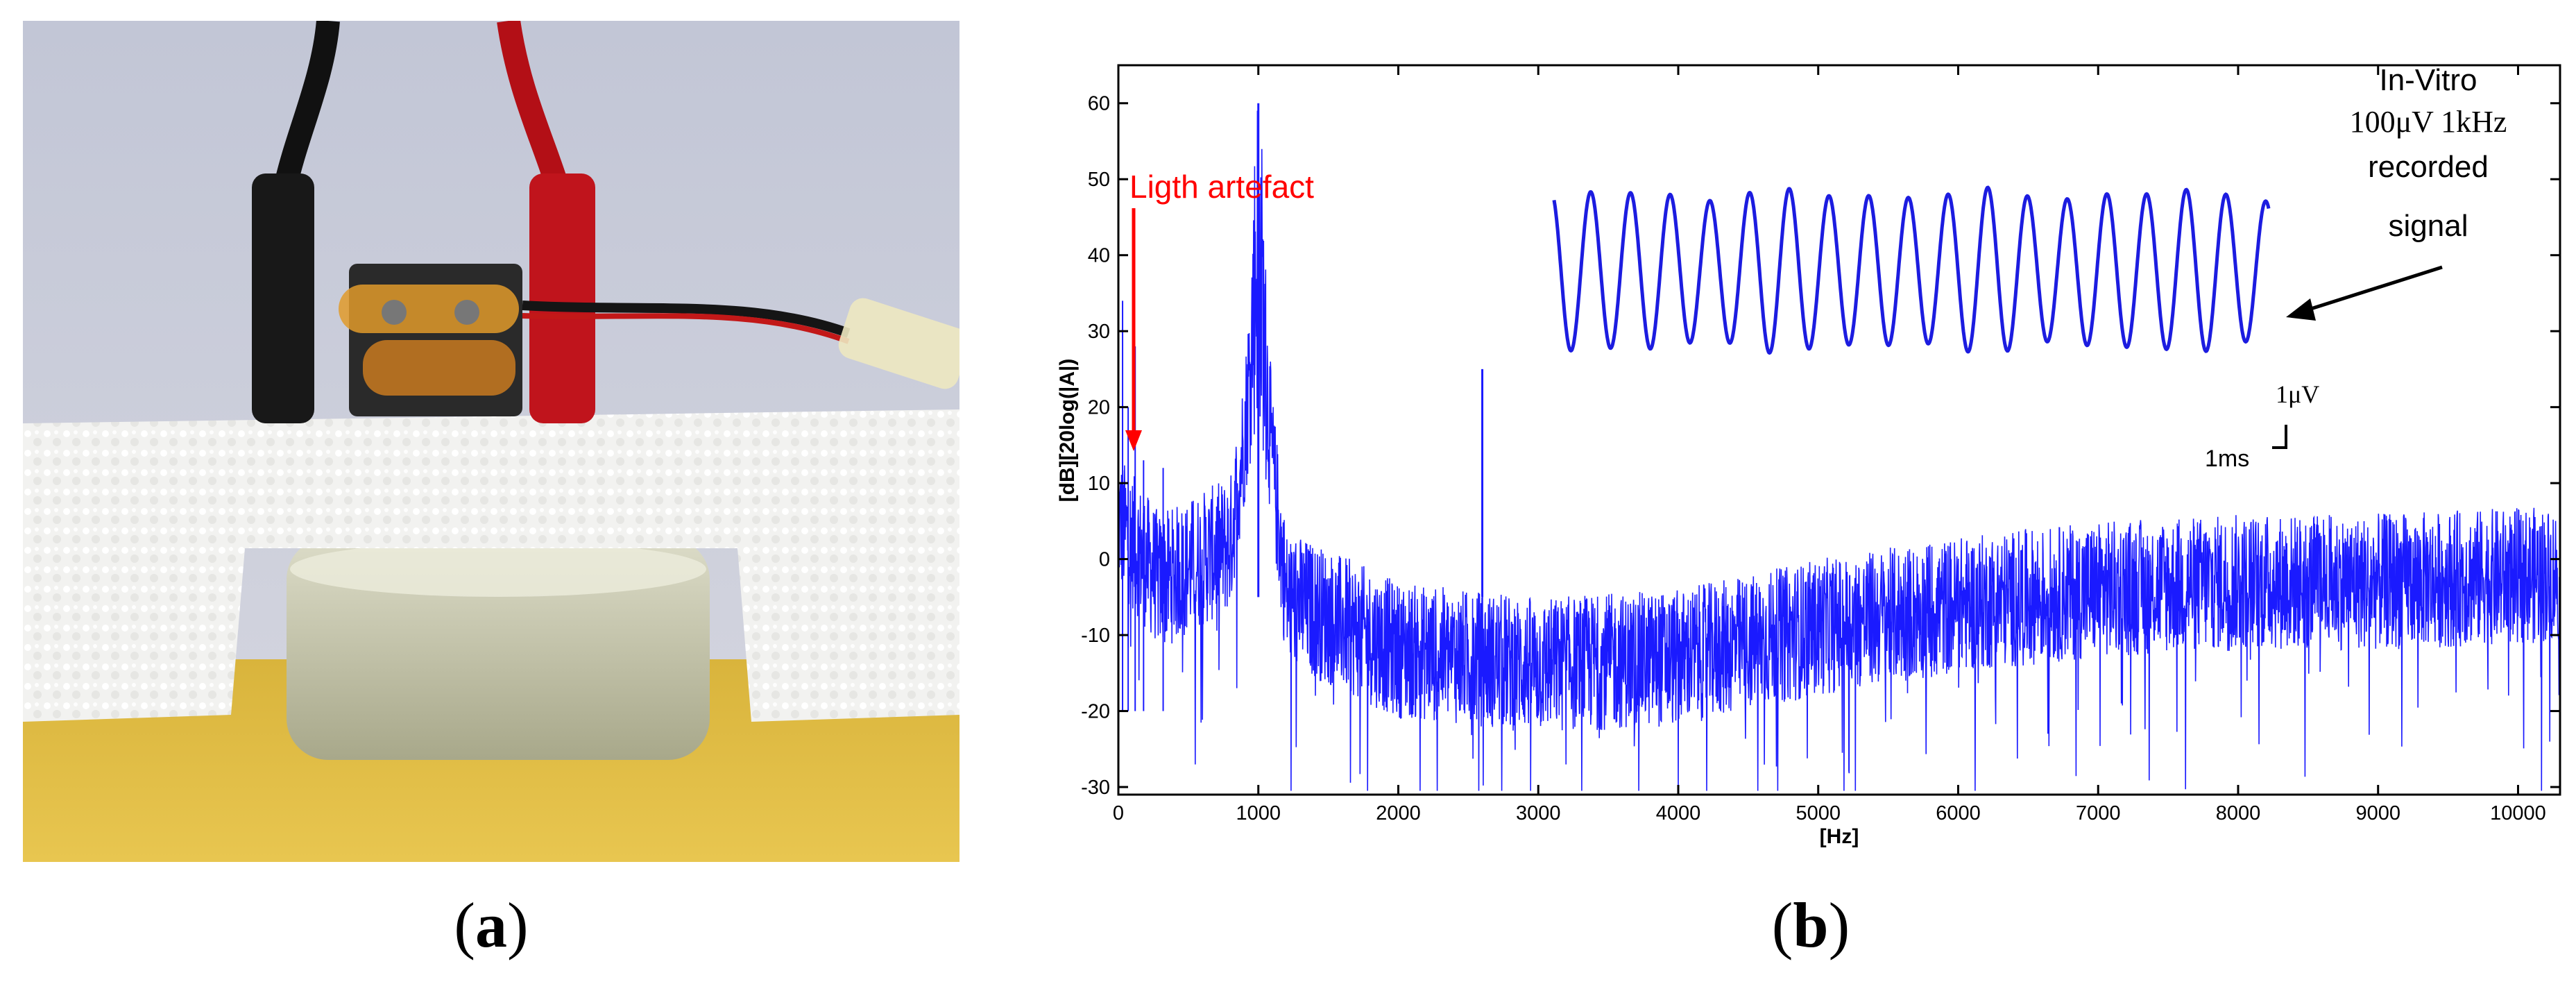 The width and height of the screenshot is (2576, 982). I want to click on panel-label-a: (a), so click(491, 925).